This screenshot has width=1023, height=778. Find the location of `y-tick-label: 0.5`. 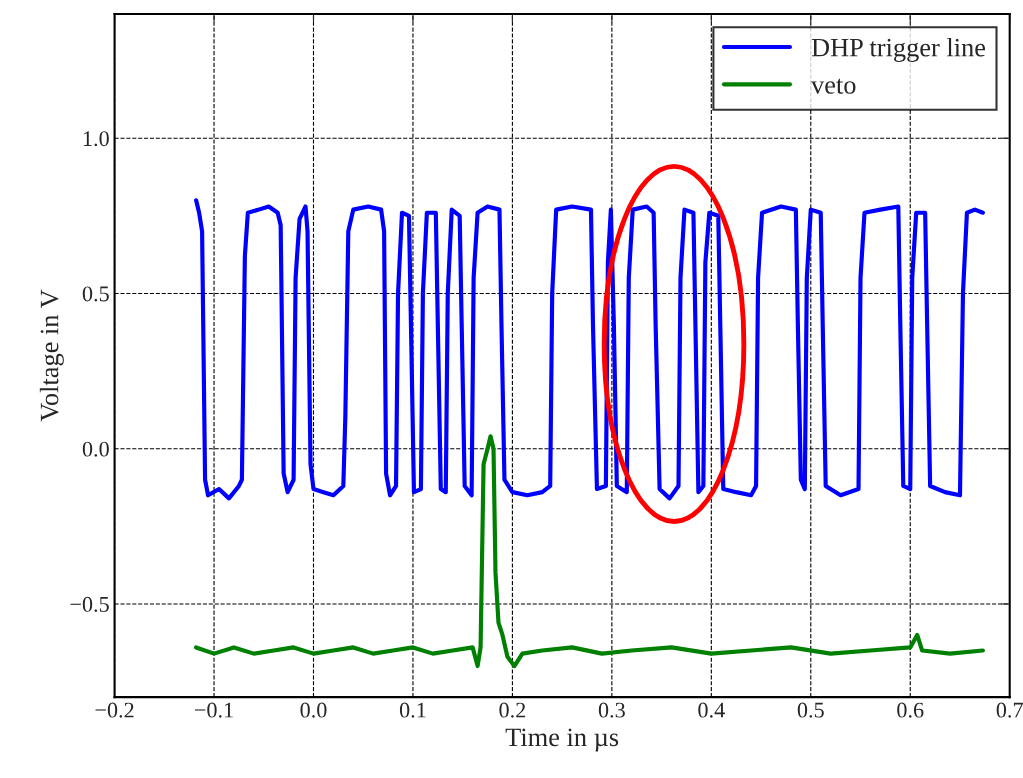

y-tick-label: 0.5 is located at coordinates (95, 294).